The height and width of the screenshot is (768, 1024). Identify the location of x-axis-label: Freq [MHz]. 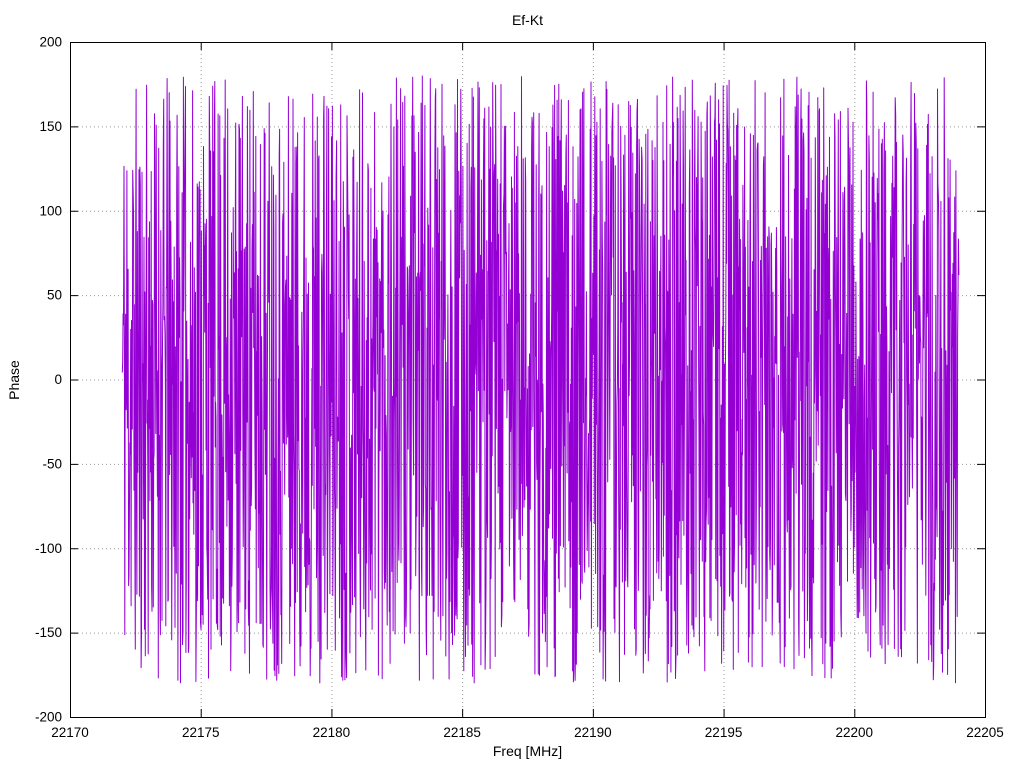
(527, 751).